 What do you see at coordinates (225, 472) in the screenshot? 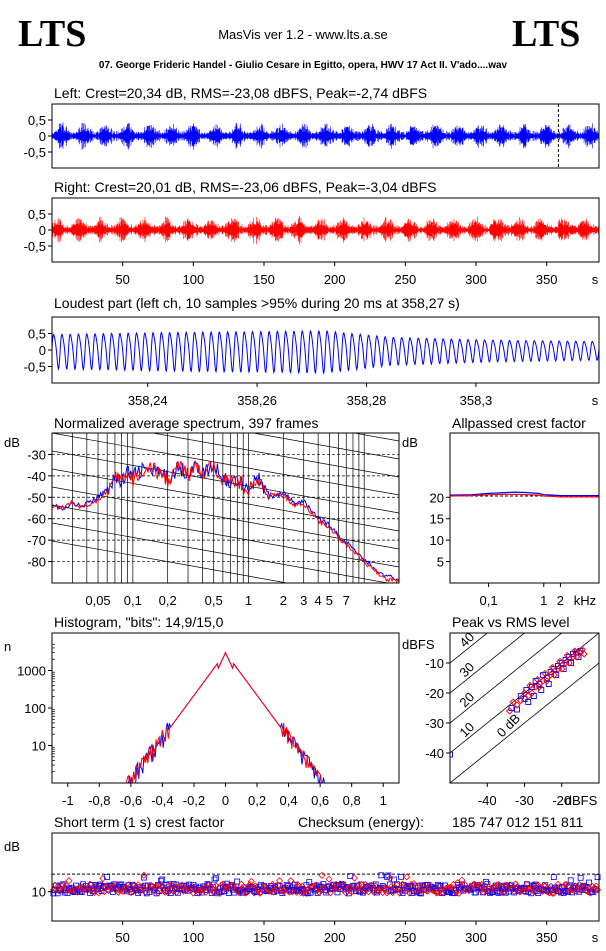
I see `spectrum-grid` at bounding box center [225, 472].